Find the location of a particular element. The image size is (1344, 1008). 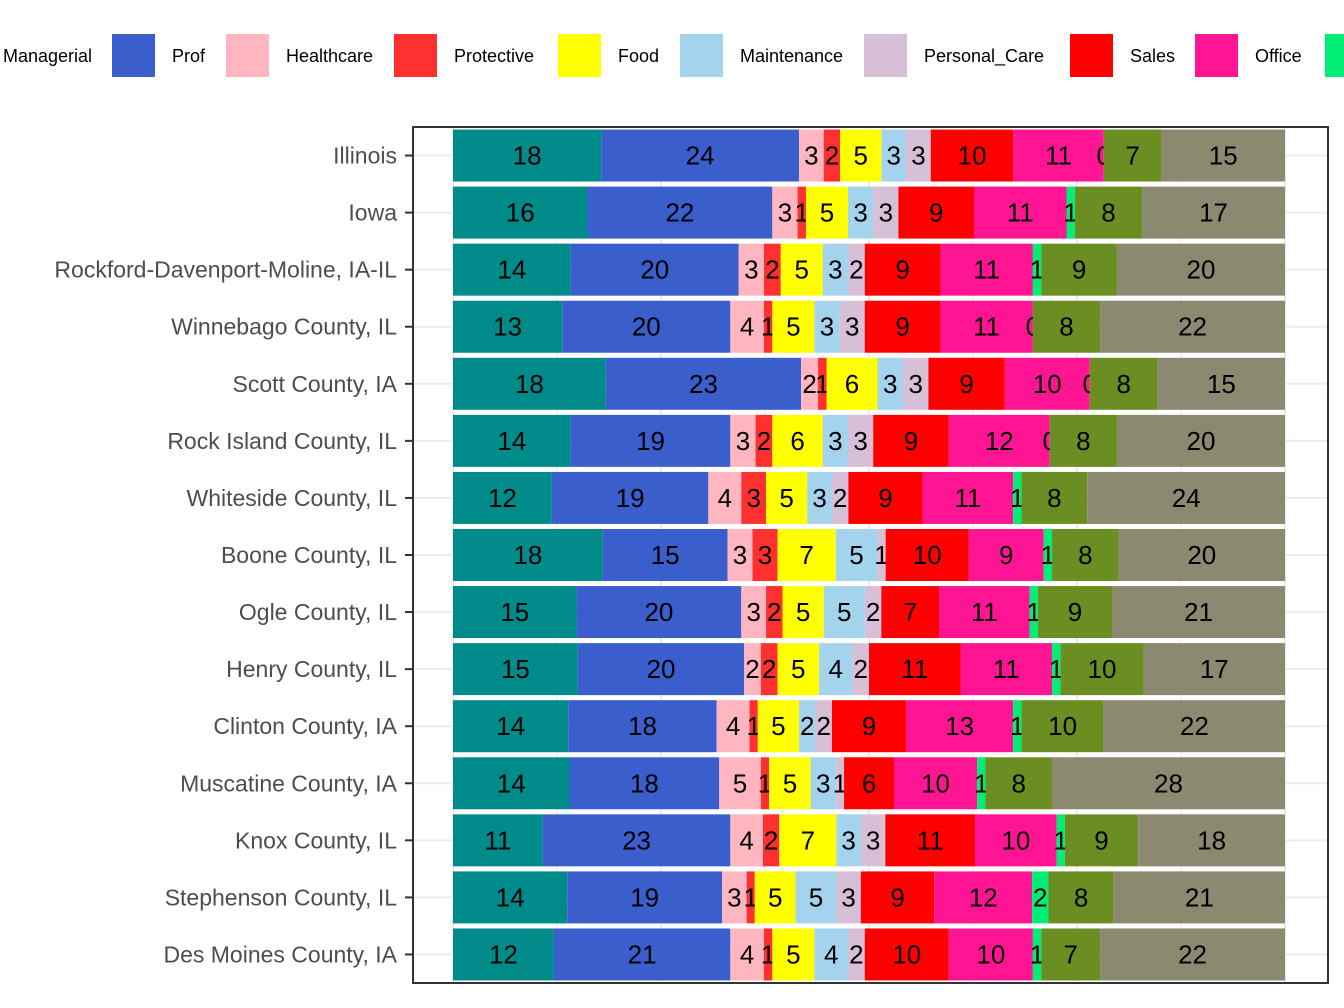

value-label: 12 is located at coordinates (999, 441).